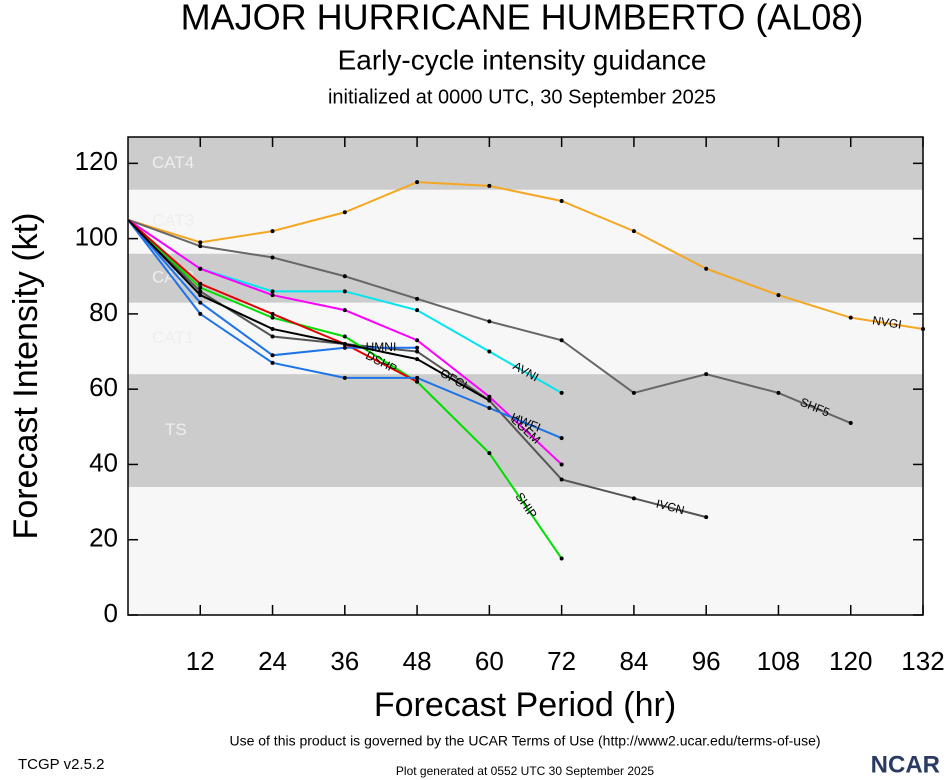  Describe the element at coordinates (103, 538) in the screenshot. I see `y-tick-label: 20` at that location.